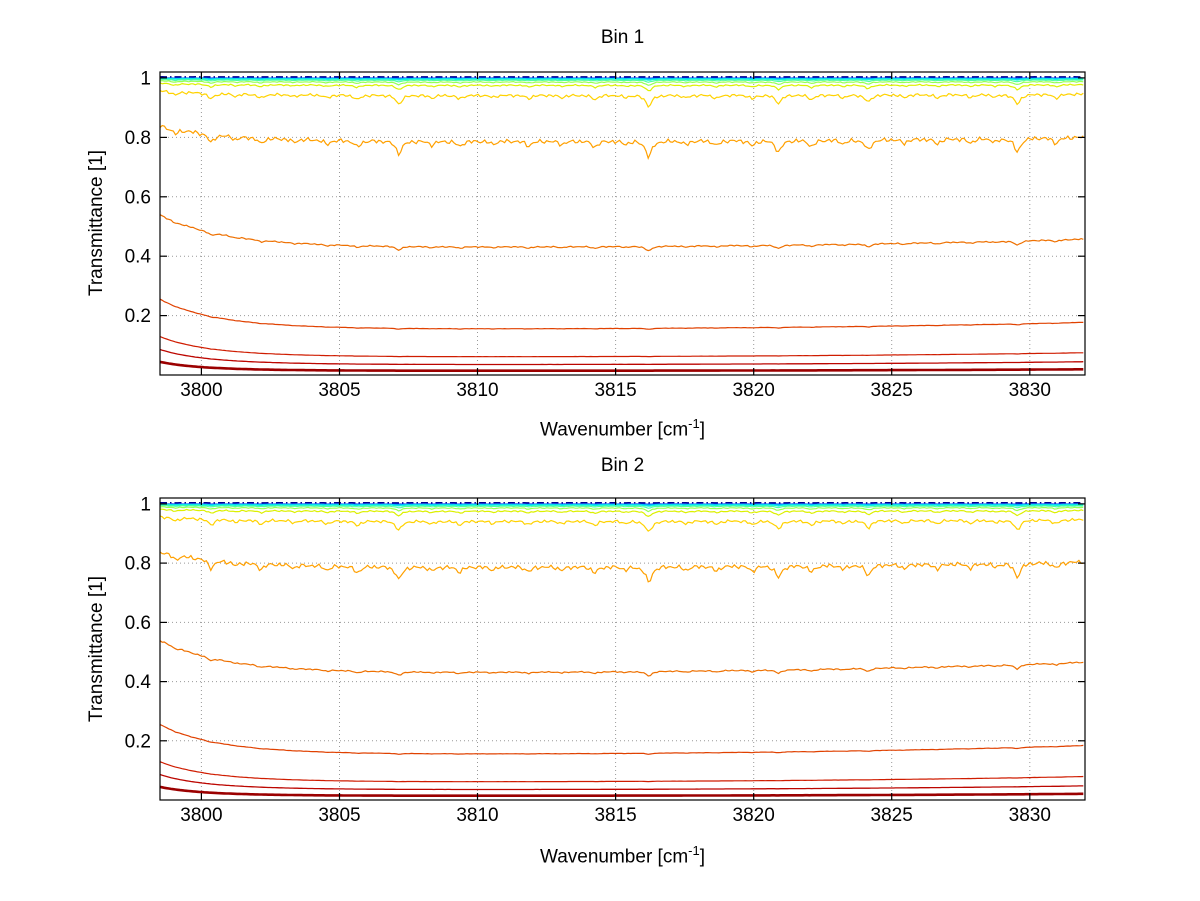 The height and width of the screenshot is (901, 1200). I want to click on bin2-x-axis-label: Wavenumber [cm-1], so click(622, 855).